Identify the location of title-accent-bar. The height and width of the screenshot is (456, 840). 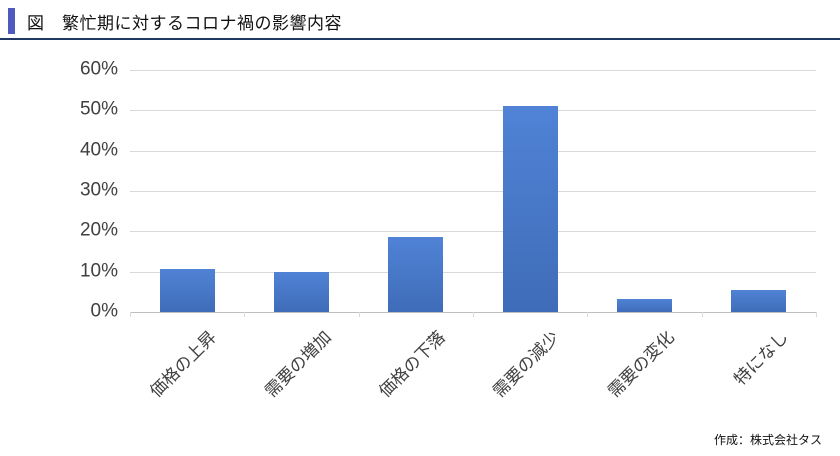
(11, 21).